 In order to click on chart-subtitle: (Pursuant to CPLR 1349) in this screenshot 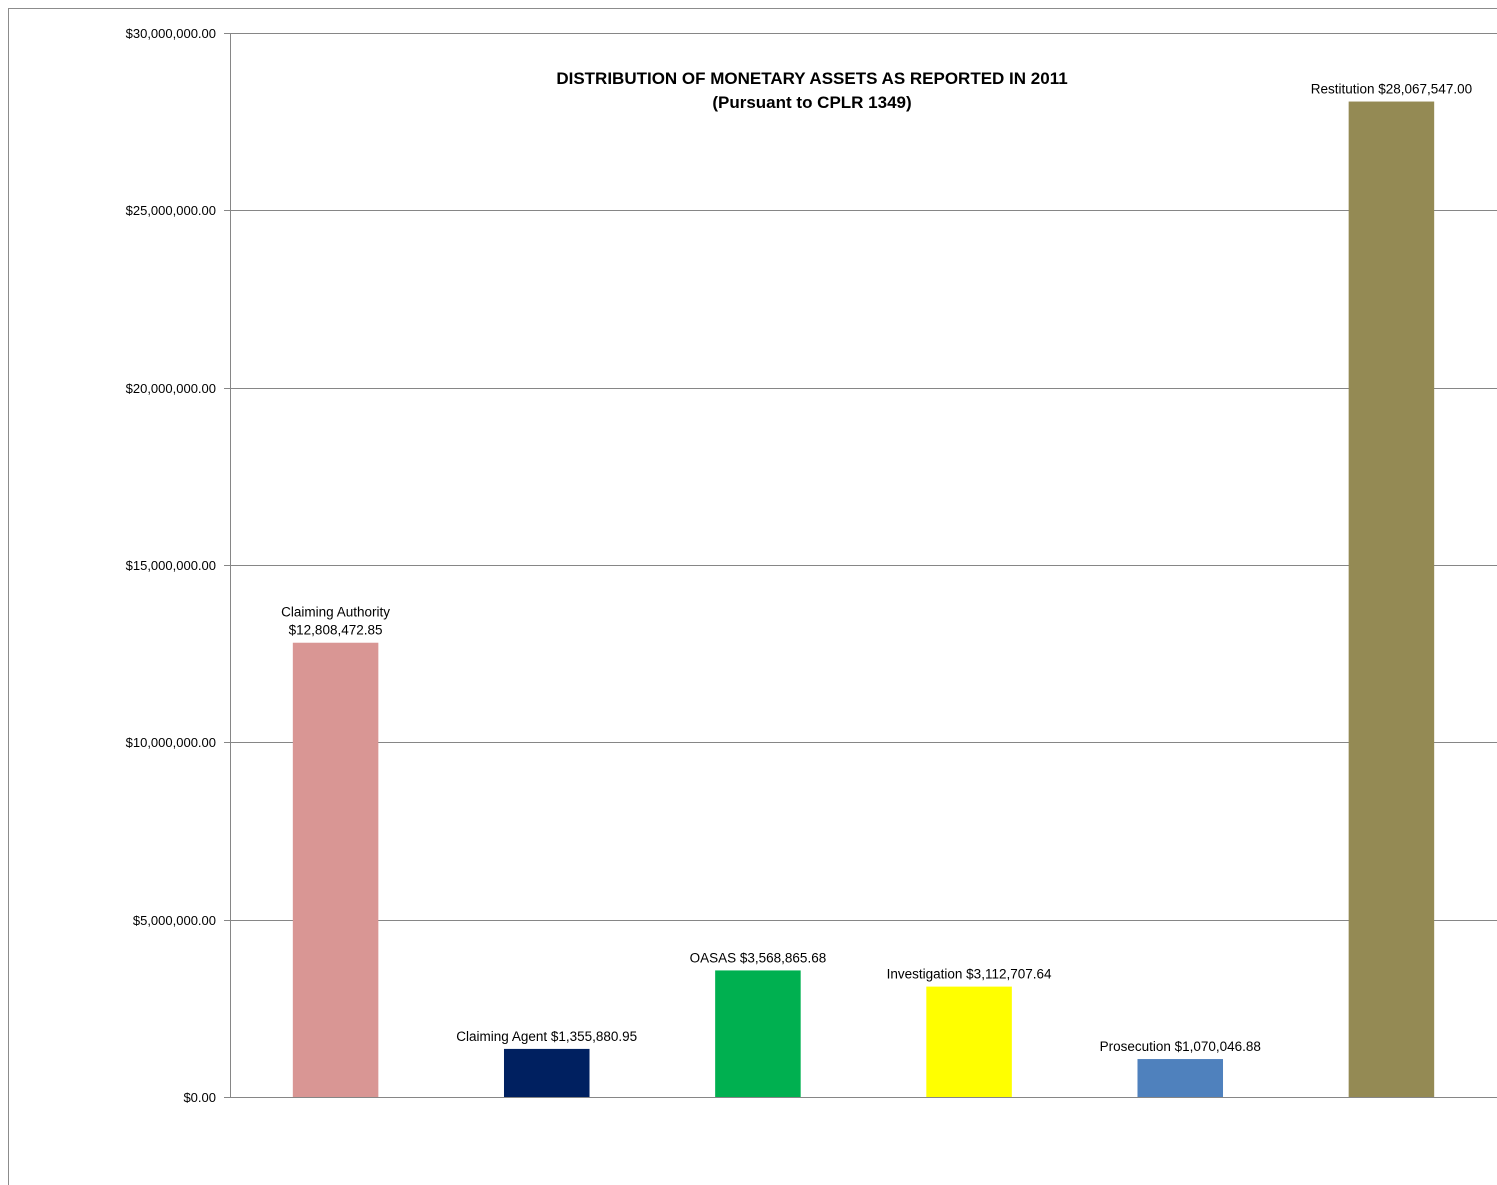, I will do `click(811, 102)`.